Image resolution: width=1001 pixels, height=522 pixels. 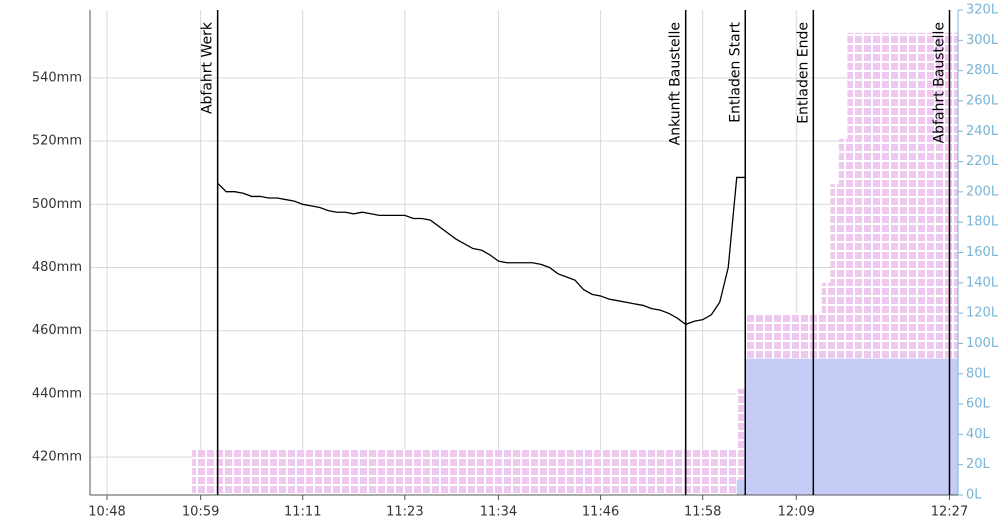 I want to click on x-tick-label: 12:27, so click(x=949, y=512).